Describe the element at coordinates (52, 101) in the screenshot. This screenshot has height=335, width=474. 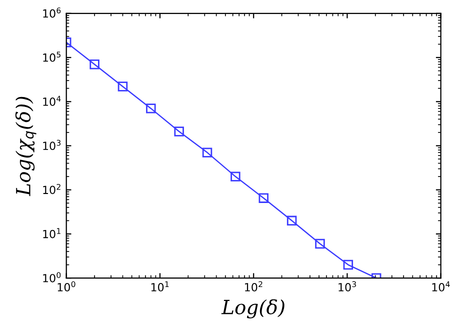
I see `y-tick-label: 10$^{4}$` at that location.